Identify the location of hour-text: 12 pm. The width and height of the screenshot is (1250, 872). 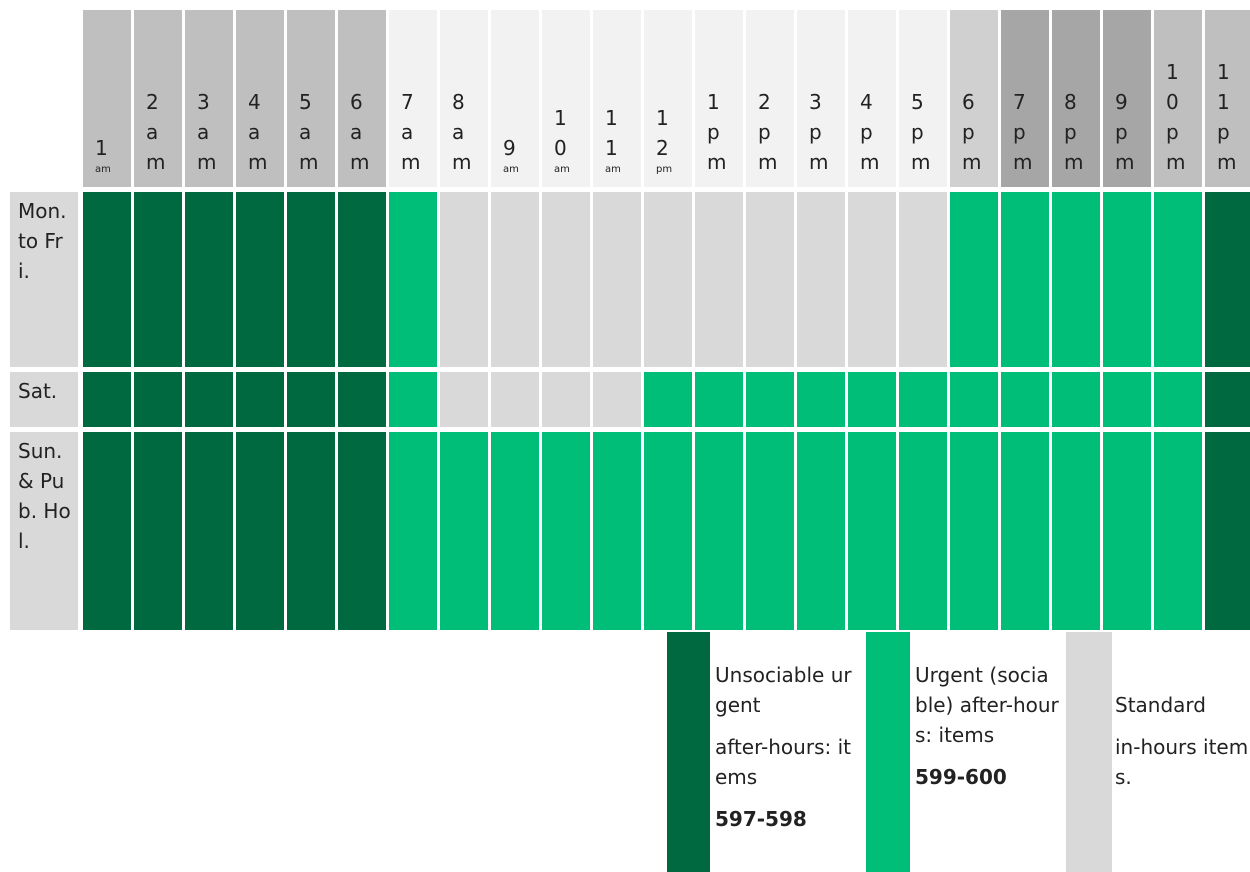
(667, 140).